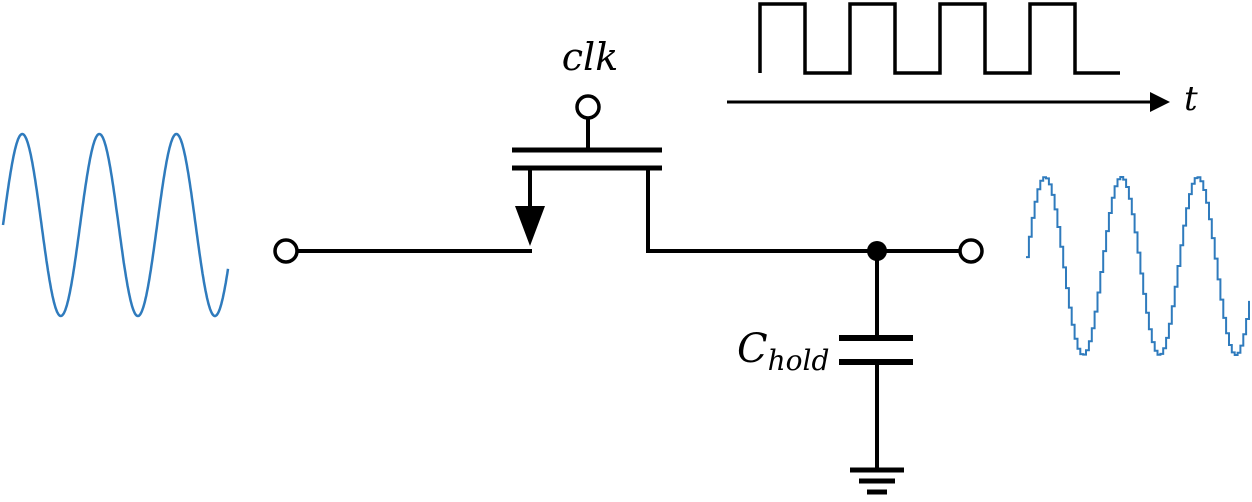  I want to click on hold-capacitor: Chold, so click(825, 351).